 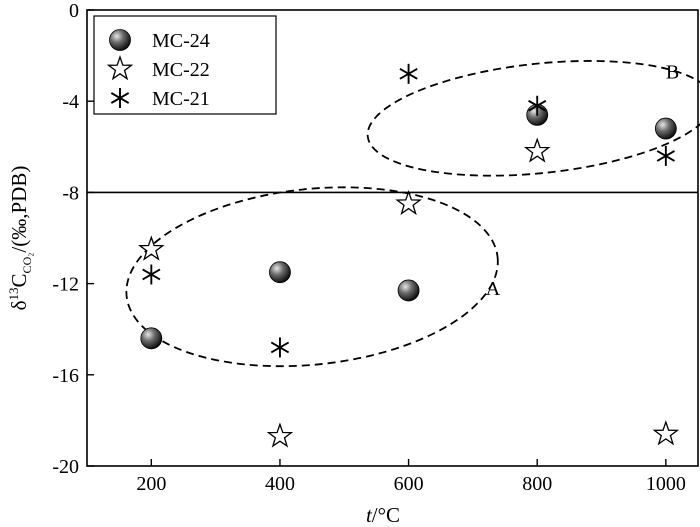 I want to click on x-tick-label: 1000, so click(x=666, y=484).